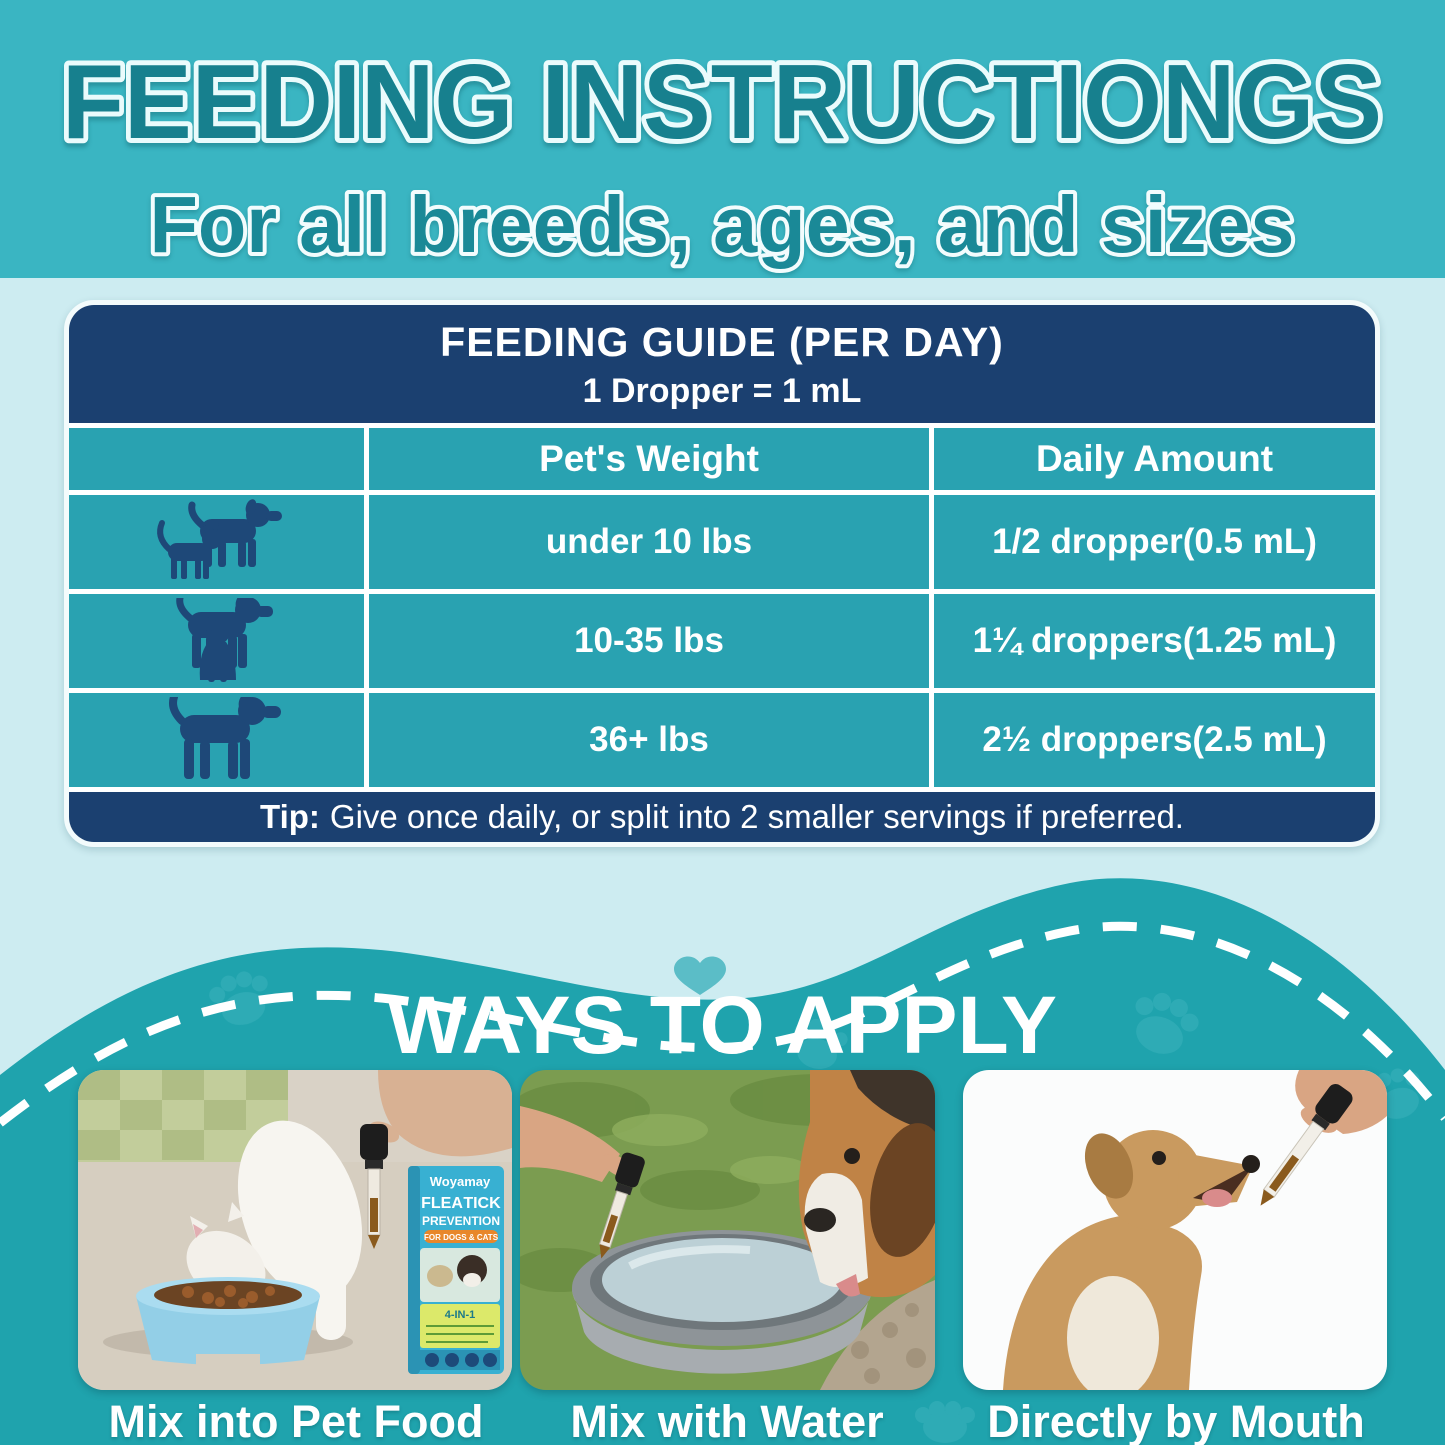  I want to click on svg-text: Woyamay, so click(460, 1181).